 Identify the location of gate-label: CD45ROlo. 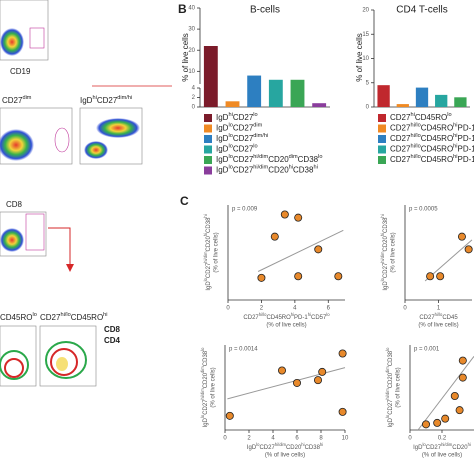
(18, 317).